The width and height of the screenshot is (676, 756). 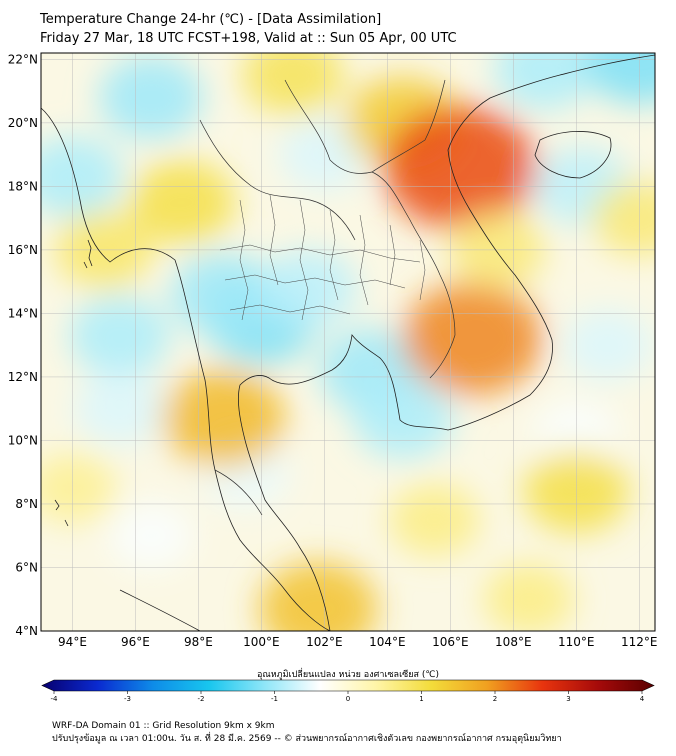 What do you see at coordinates (348, 685) in the screenshot?
I see `colorbar` at bounding box center [348, 685].